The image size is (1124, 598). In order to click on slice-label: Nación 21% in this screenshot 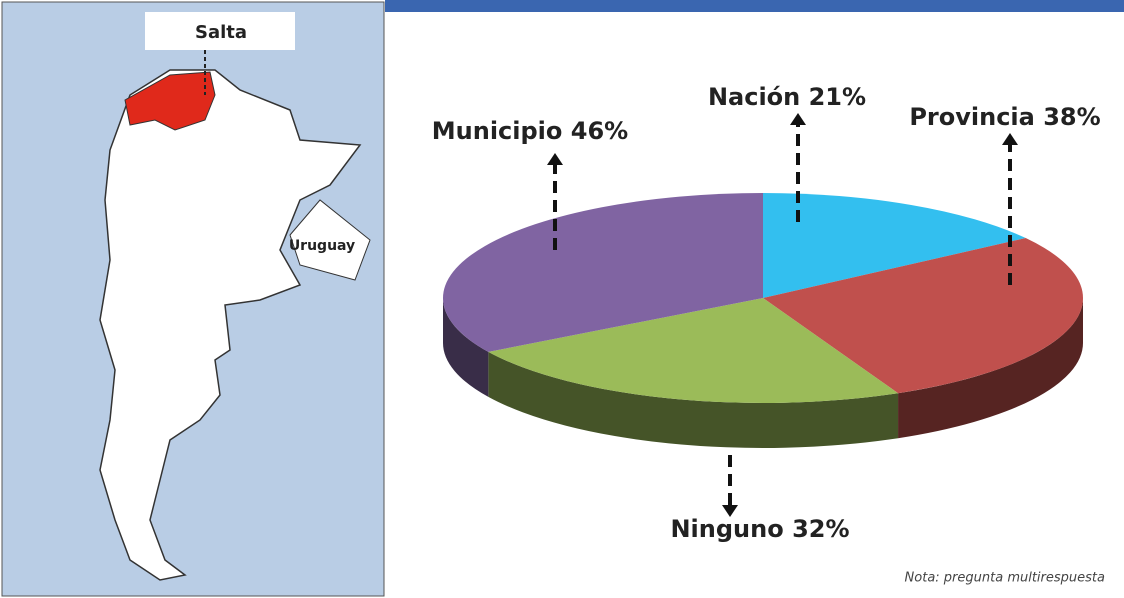, I will do `click(787, 97)`.